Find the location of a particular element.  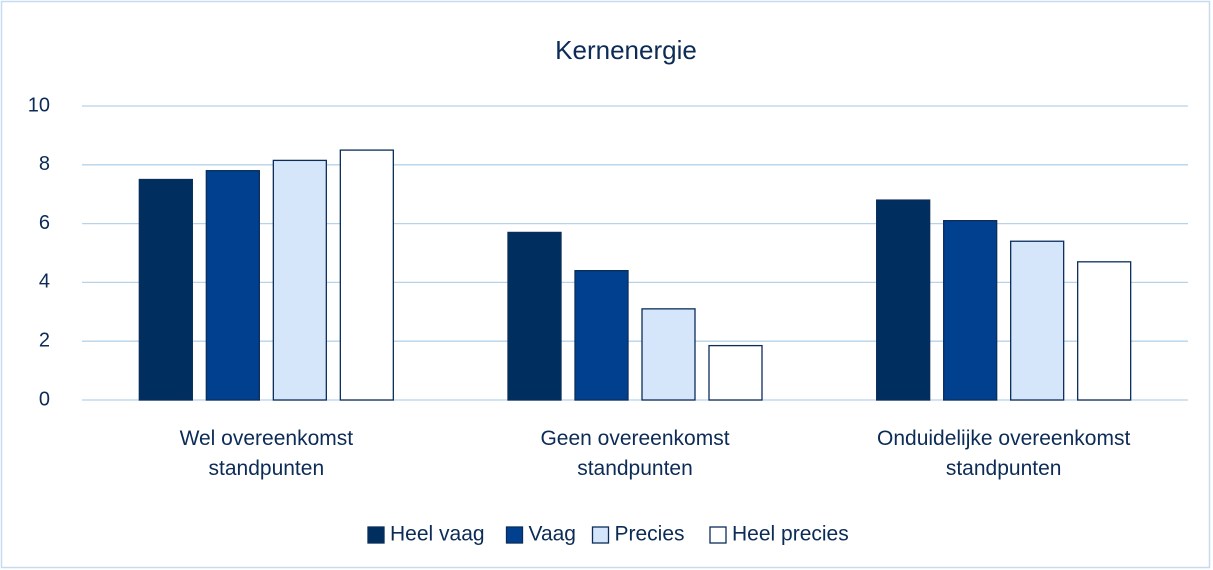

x-tick-label: Geen overeenkomst standpunten is located at coordinates (635, 453).